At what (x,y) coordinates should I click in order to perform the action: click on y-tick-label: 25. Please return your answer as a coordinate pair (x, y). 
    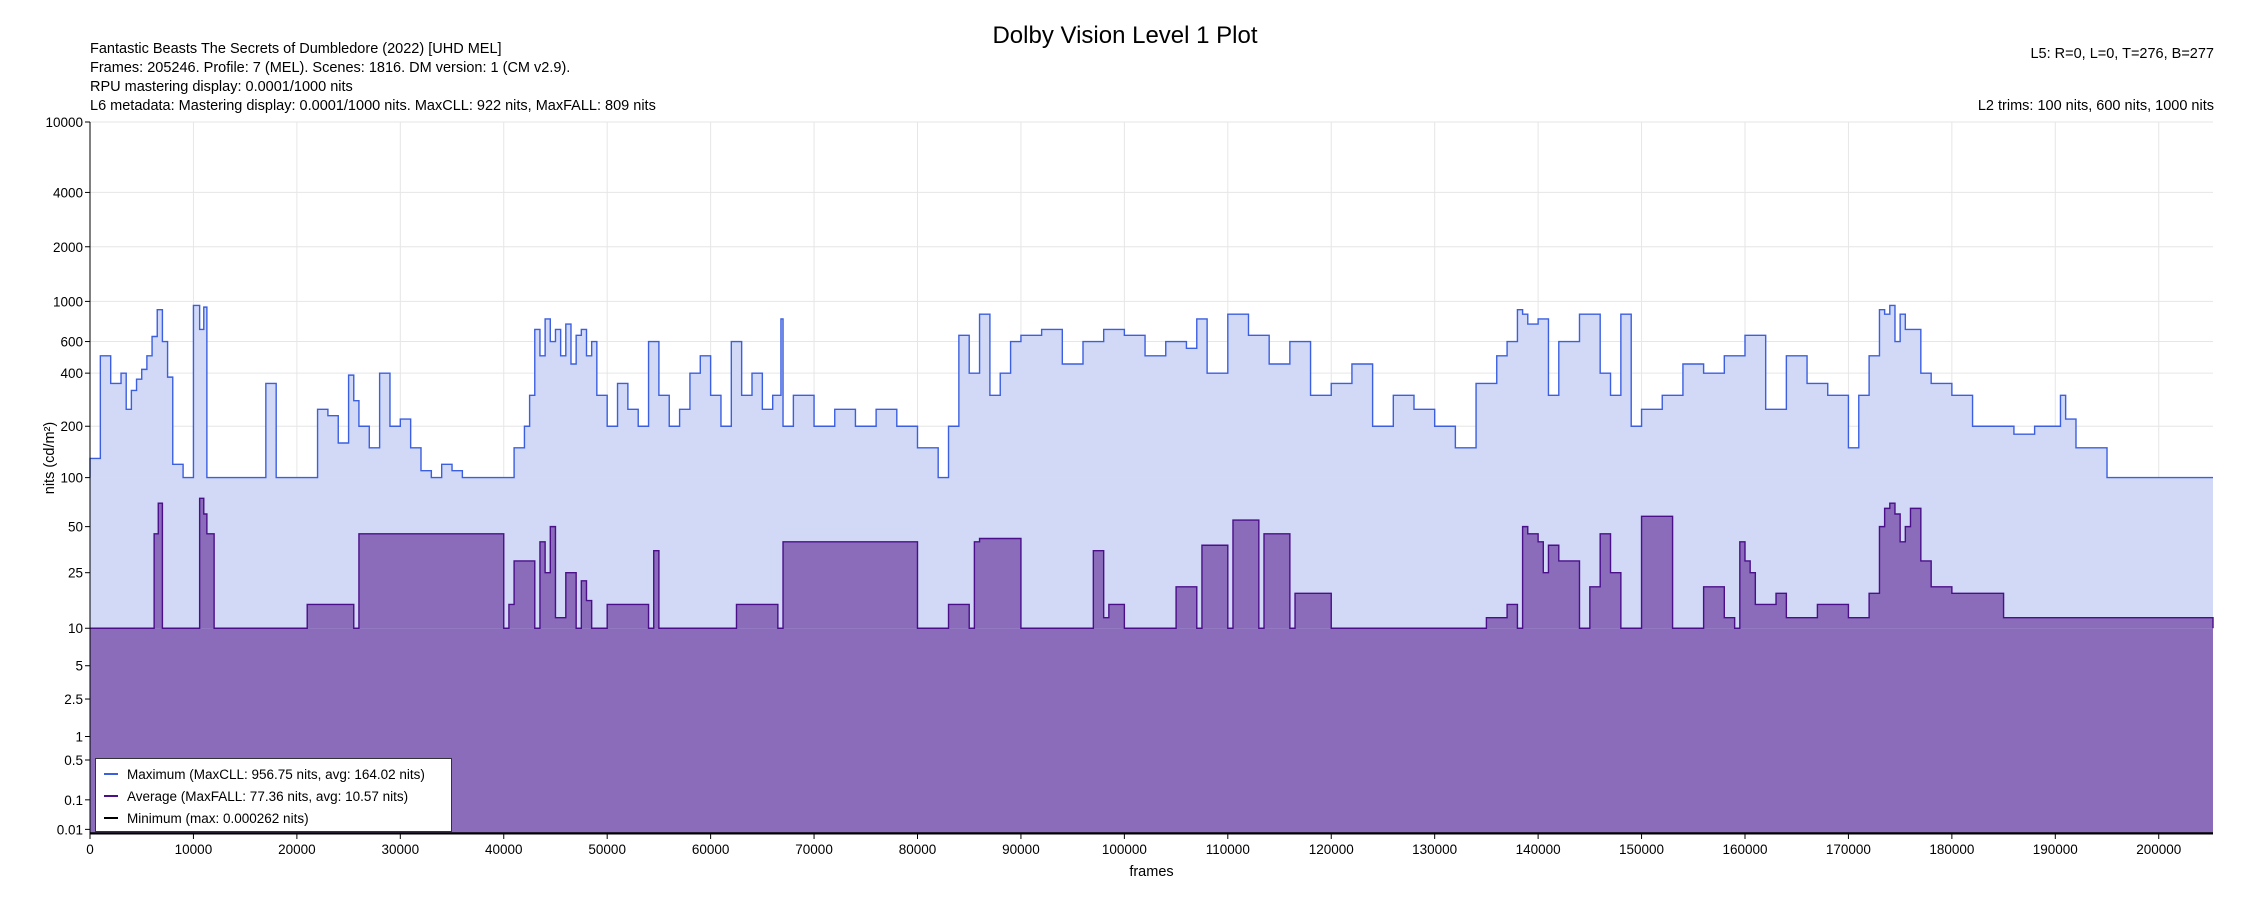
    Looking at the image, I should click on (75, 573).